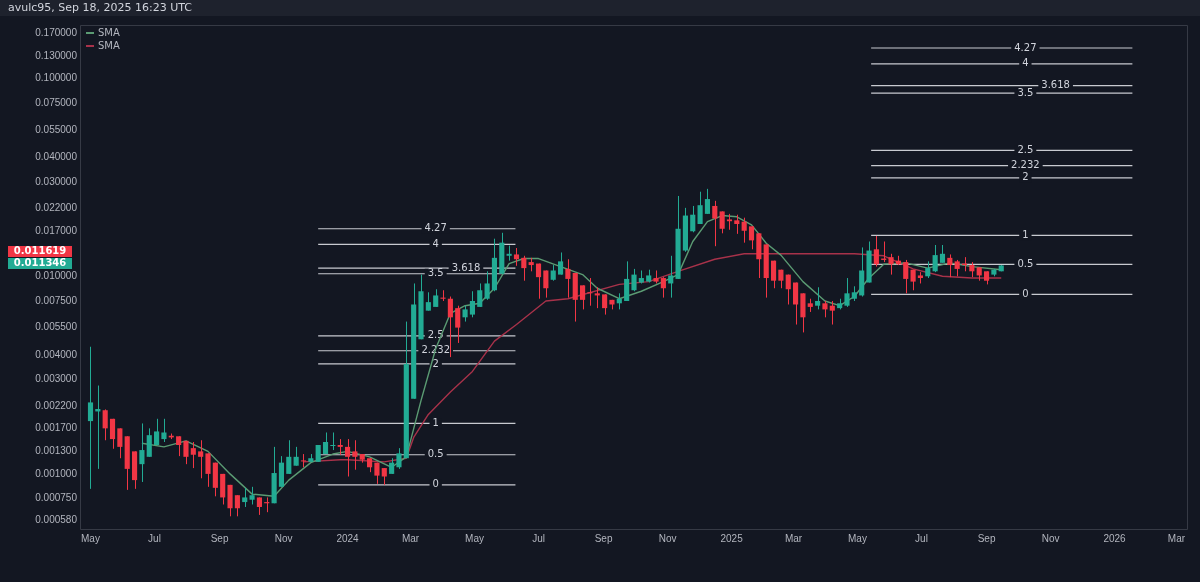 The image size is (1200, 582). I want to click on y-tick-label: 0.000580, so click(56, 520).